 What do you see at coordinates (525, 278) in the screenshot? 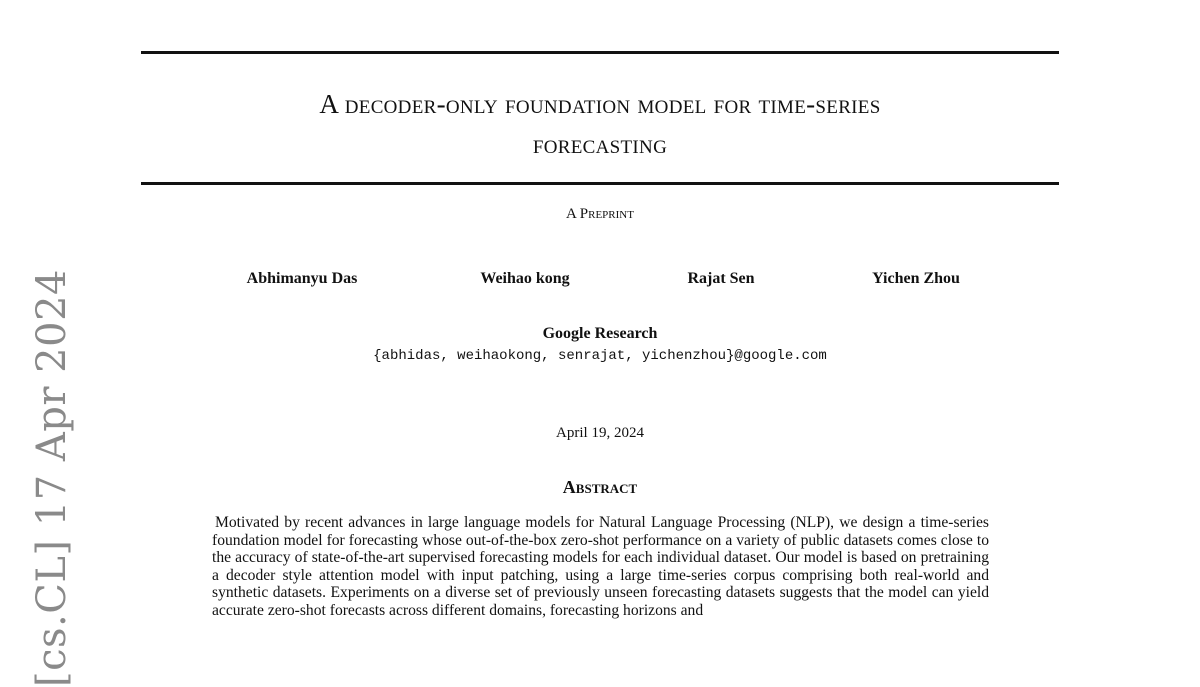
I see `author: Weihao kong` at bounding box center [525, 278].